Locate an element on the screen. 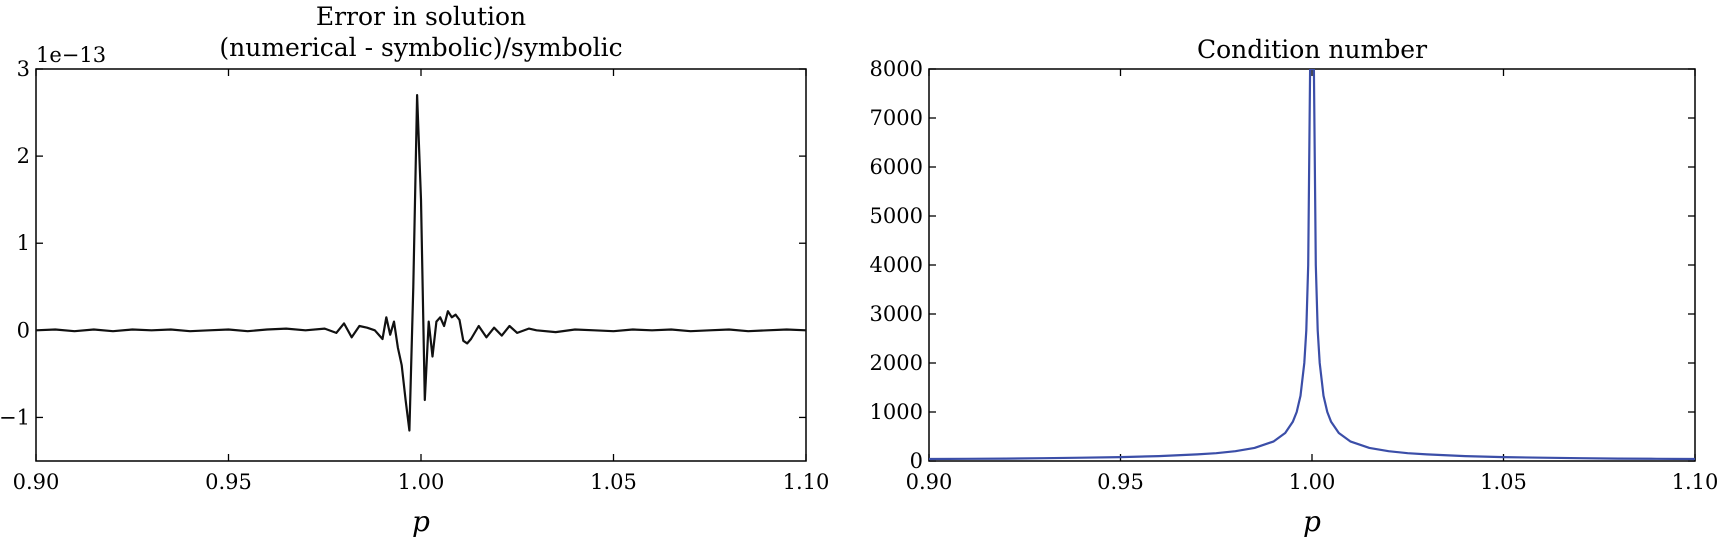  chart2-y-tick-label: 3000 is located at coordinates (896, 314).